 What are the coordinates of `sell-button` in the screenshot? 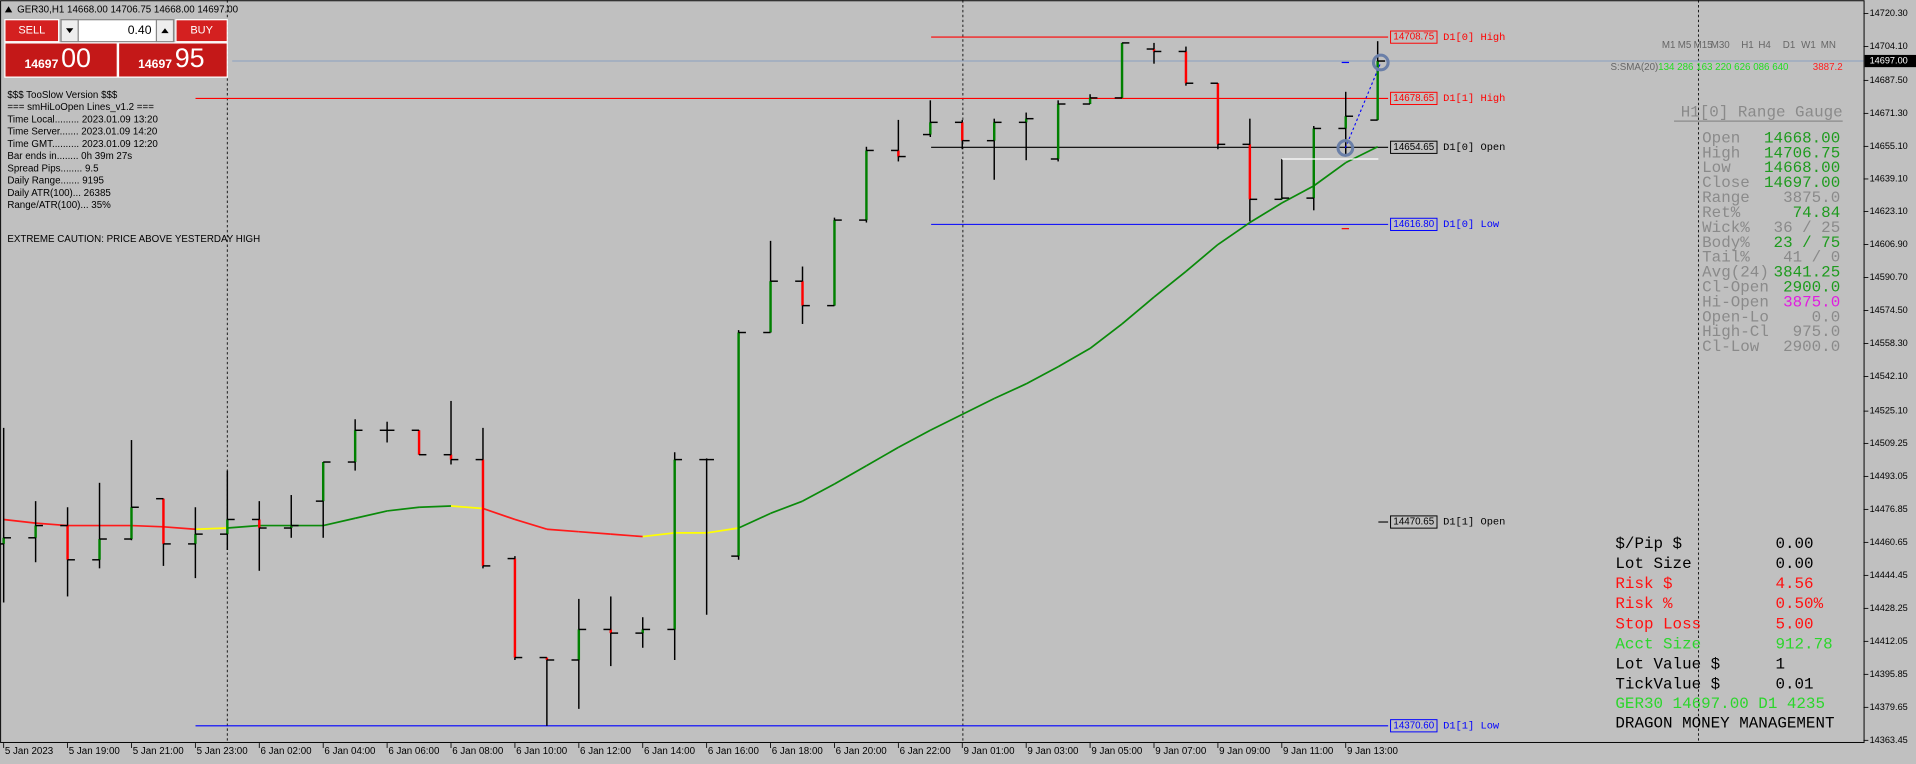 It's located at (32, 31).